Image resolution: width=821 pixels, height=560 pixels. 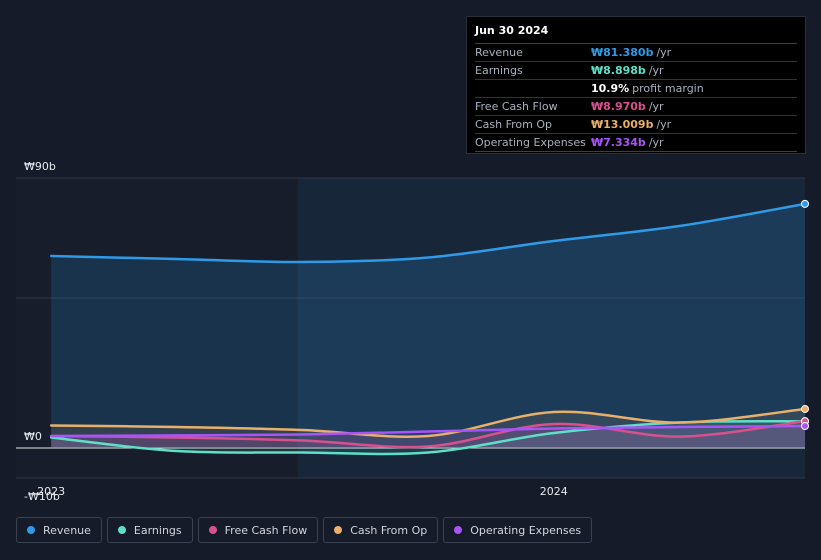 I want to click on legend-item-revenue: Revenue, so click(x=59, y=530).